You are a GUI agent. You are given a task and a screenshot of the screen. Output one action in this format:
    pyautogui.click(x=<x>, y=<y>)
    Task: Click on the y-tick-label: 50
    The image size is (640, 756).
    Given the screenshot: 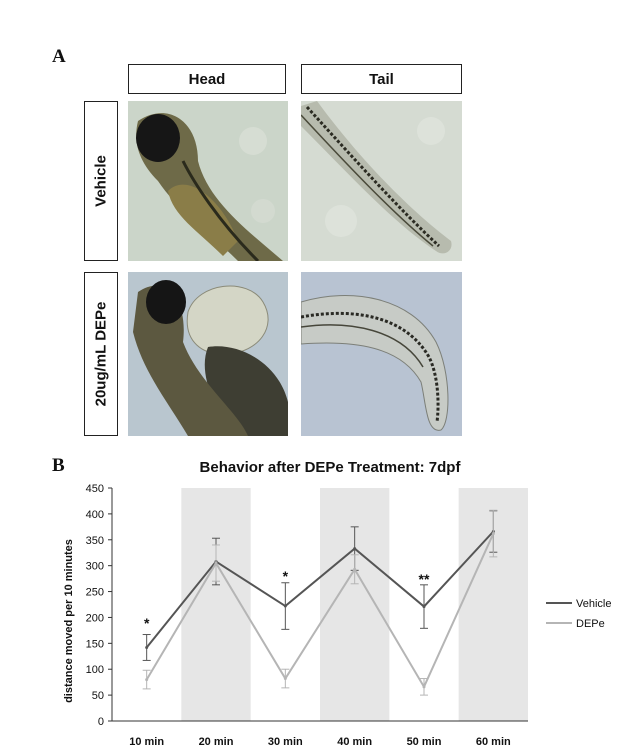 What is the action you would take?
    pyautogui.click(x=98, y=696)
    